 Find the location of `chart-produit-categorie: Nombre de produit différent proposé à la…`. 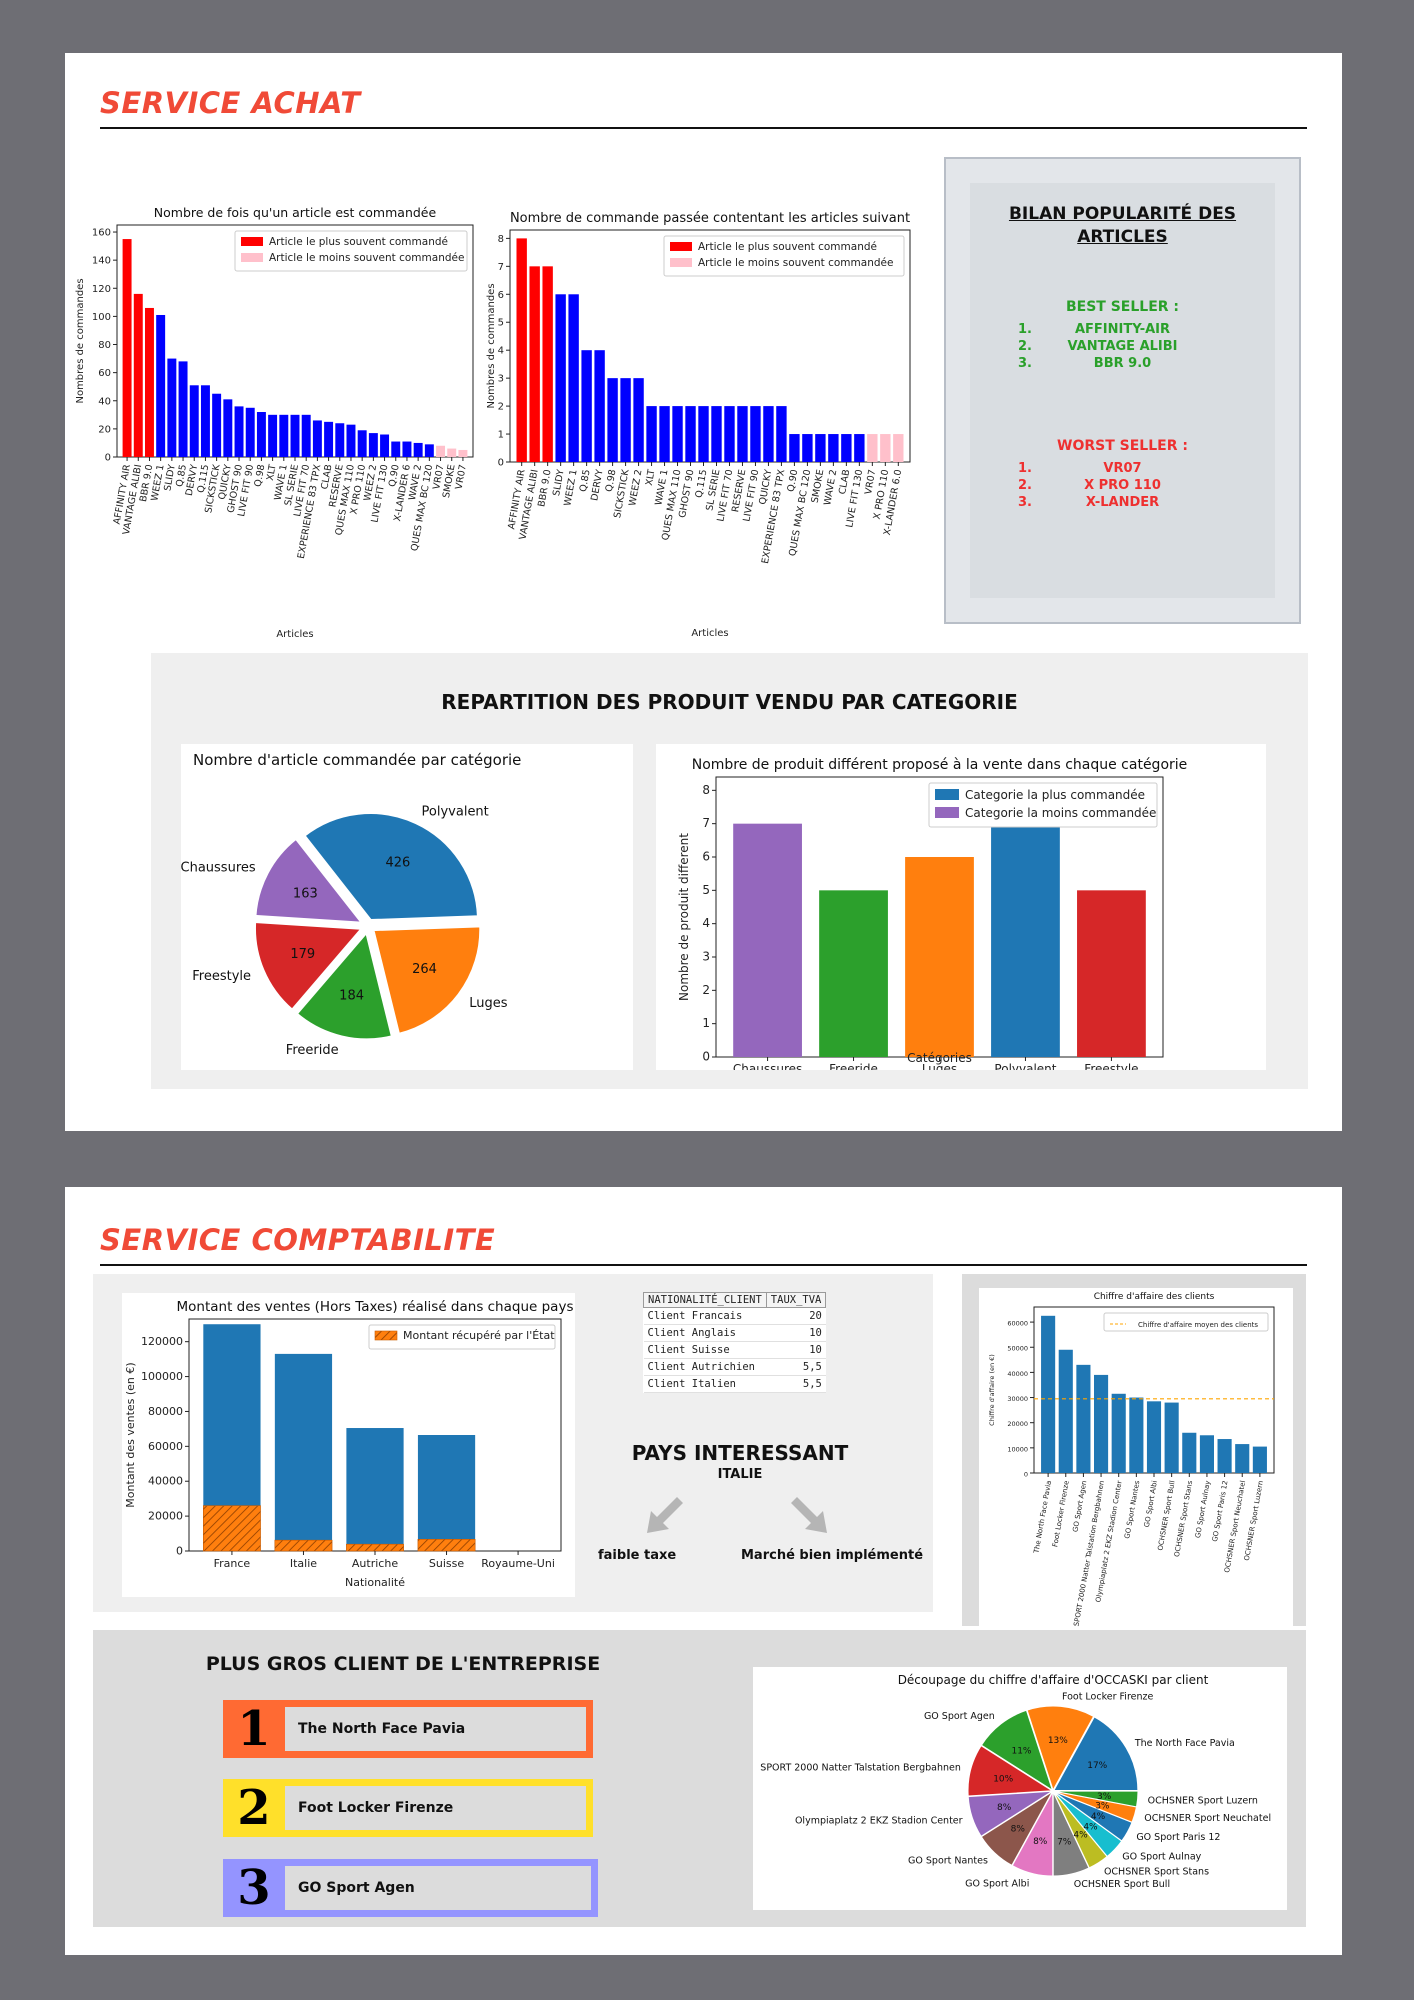

chart-produit-categorie: Nombre de produit différent proposé à la… is located at coordinates (932, 916).